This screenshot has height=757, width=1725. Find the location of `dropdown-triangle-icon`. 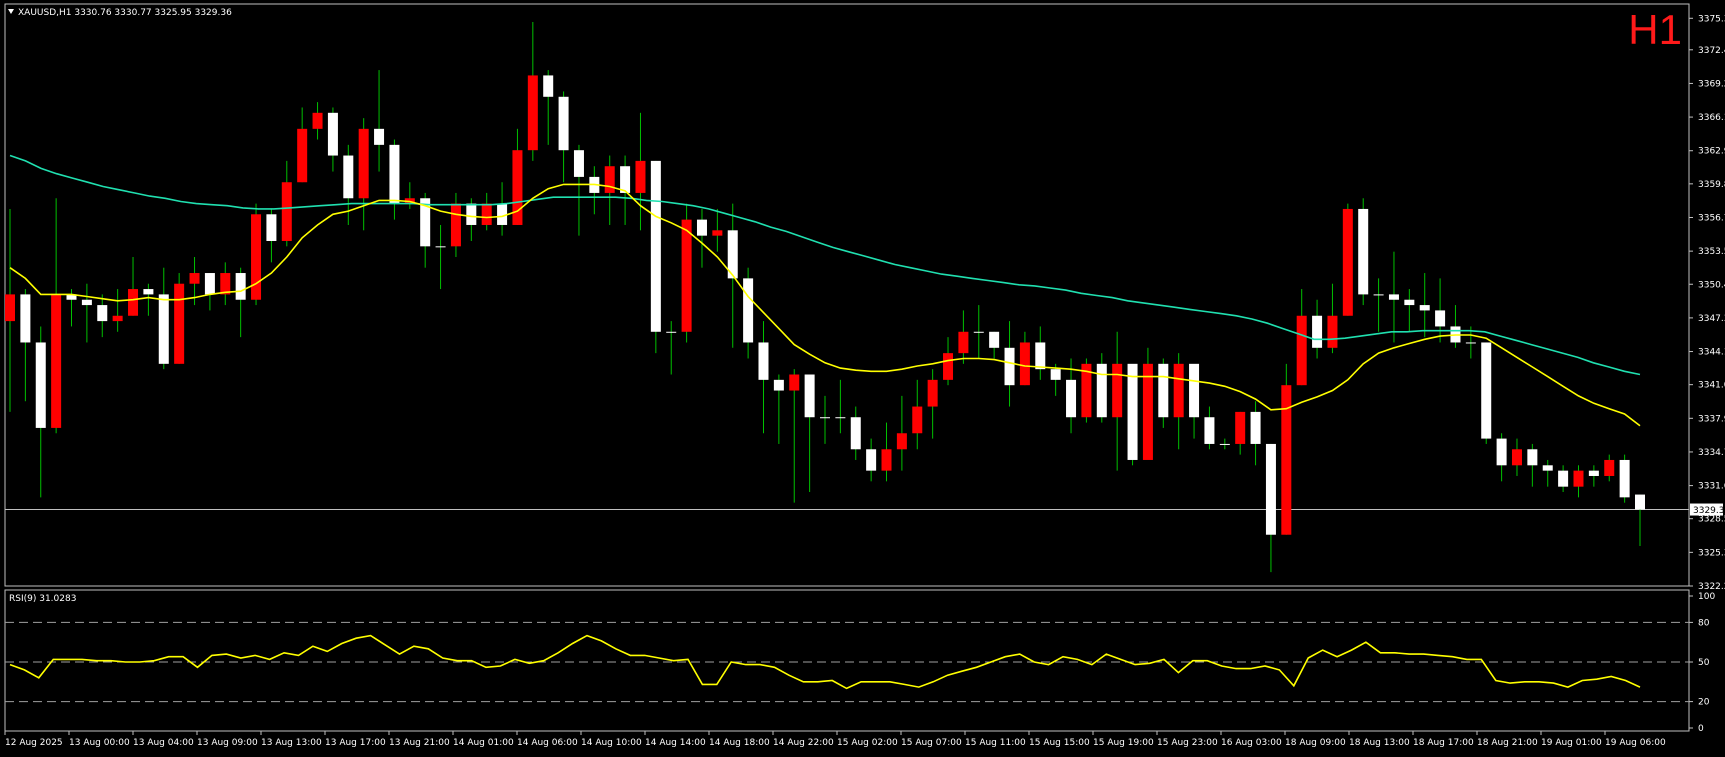

dropdown-triangle-icon is located at coordinates (11, 11).